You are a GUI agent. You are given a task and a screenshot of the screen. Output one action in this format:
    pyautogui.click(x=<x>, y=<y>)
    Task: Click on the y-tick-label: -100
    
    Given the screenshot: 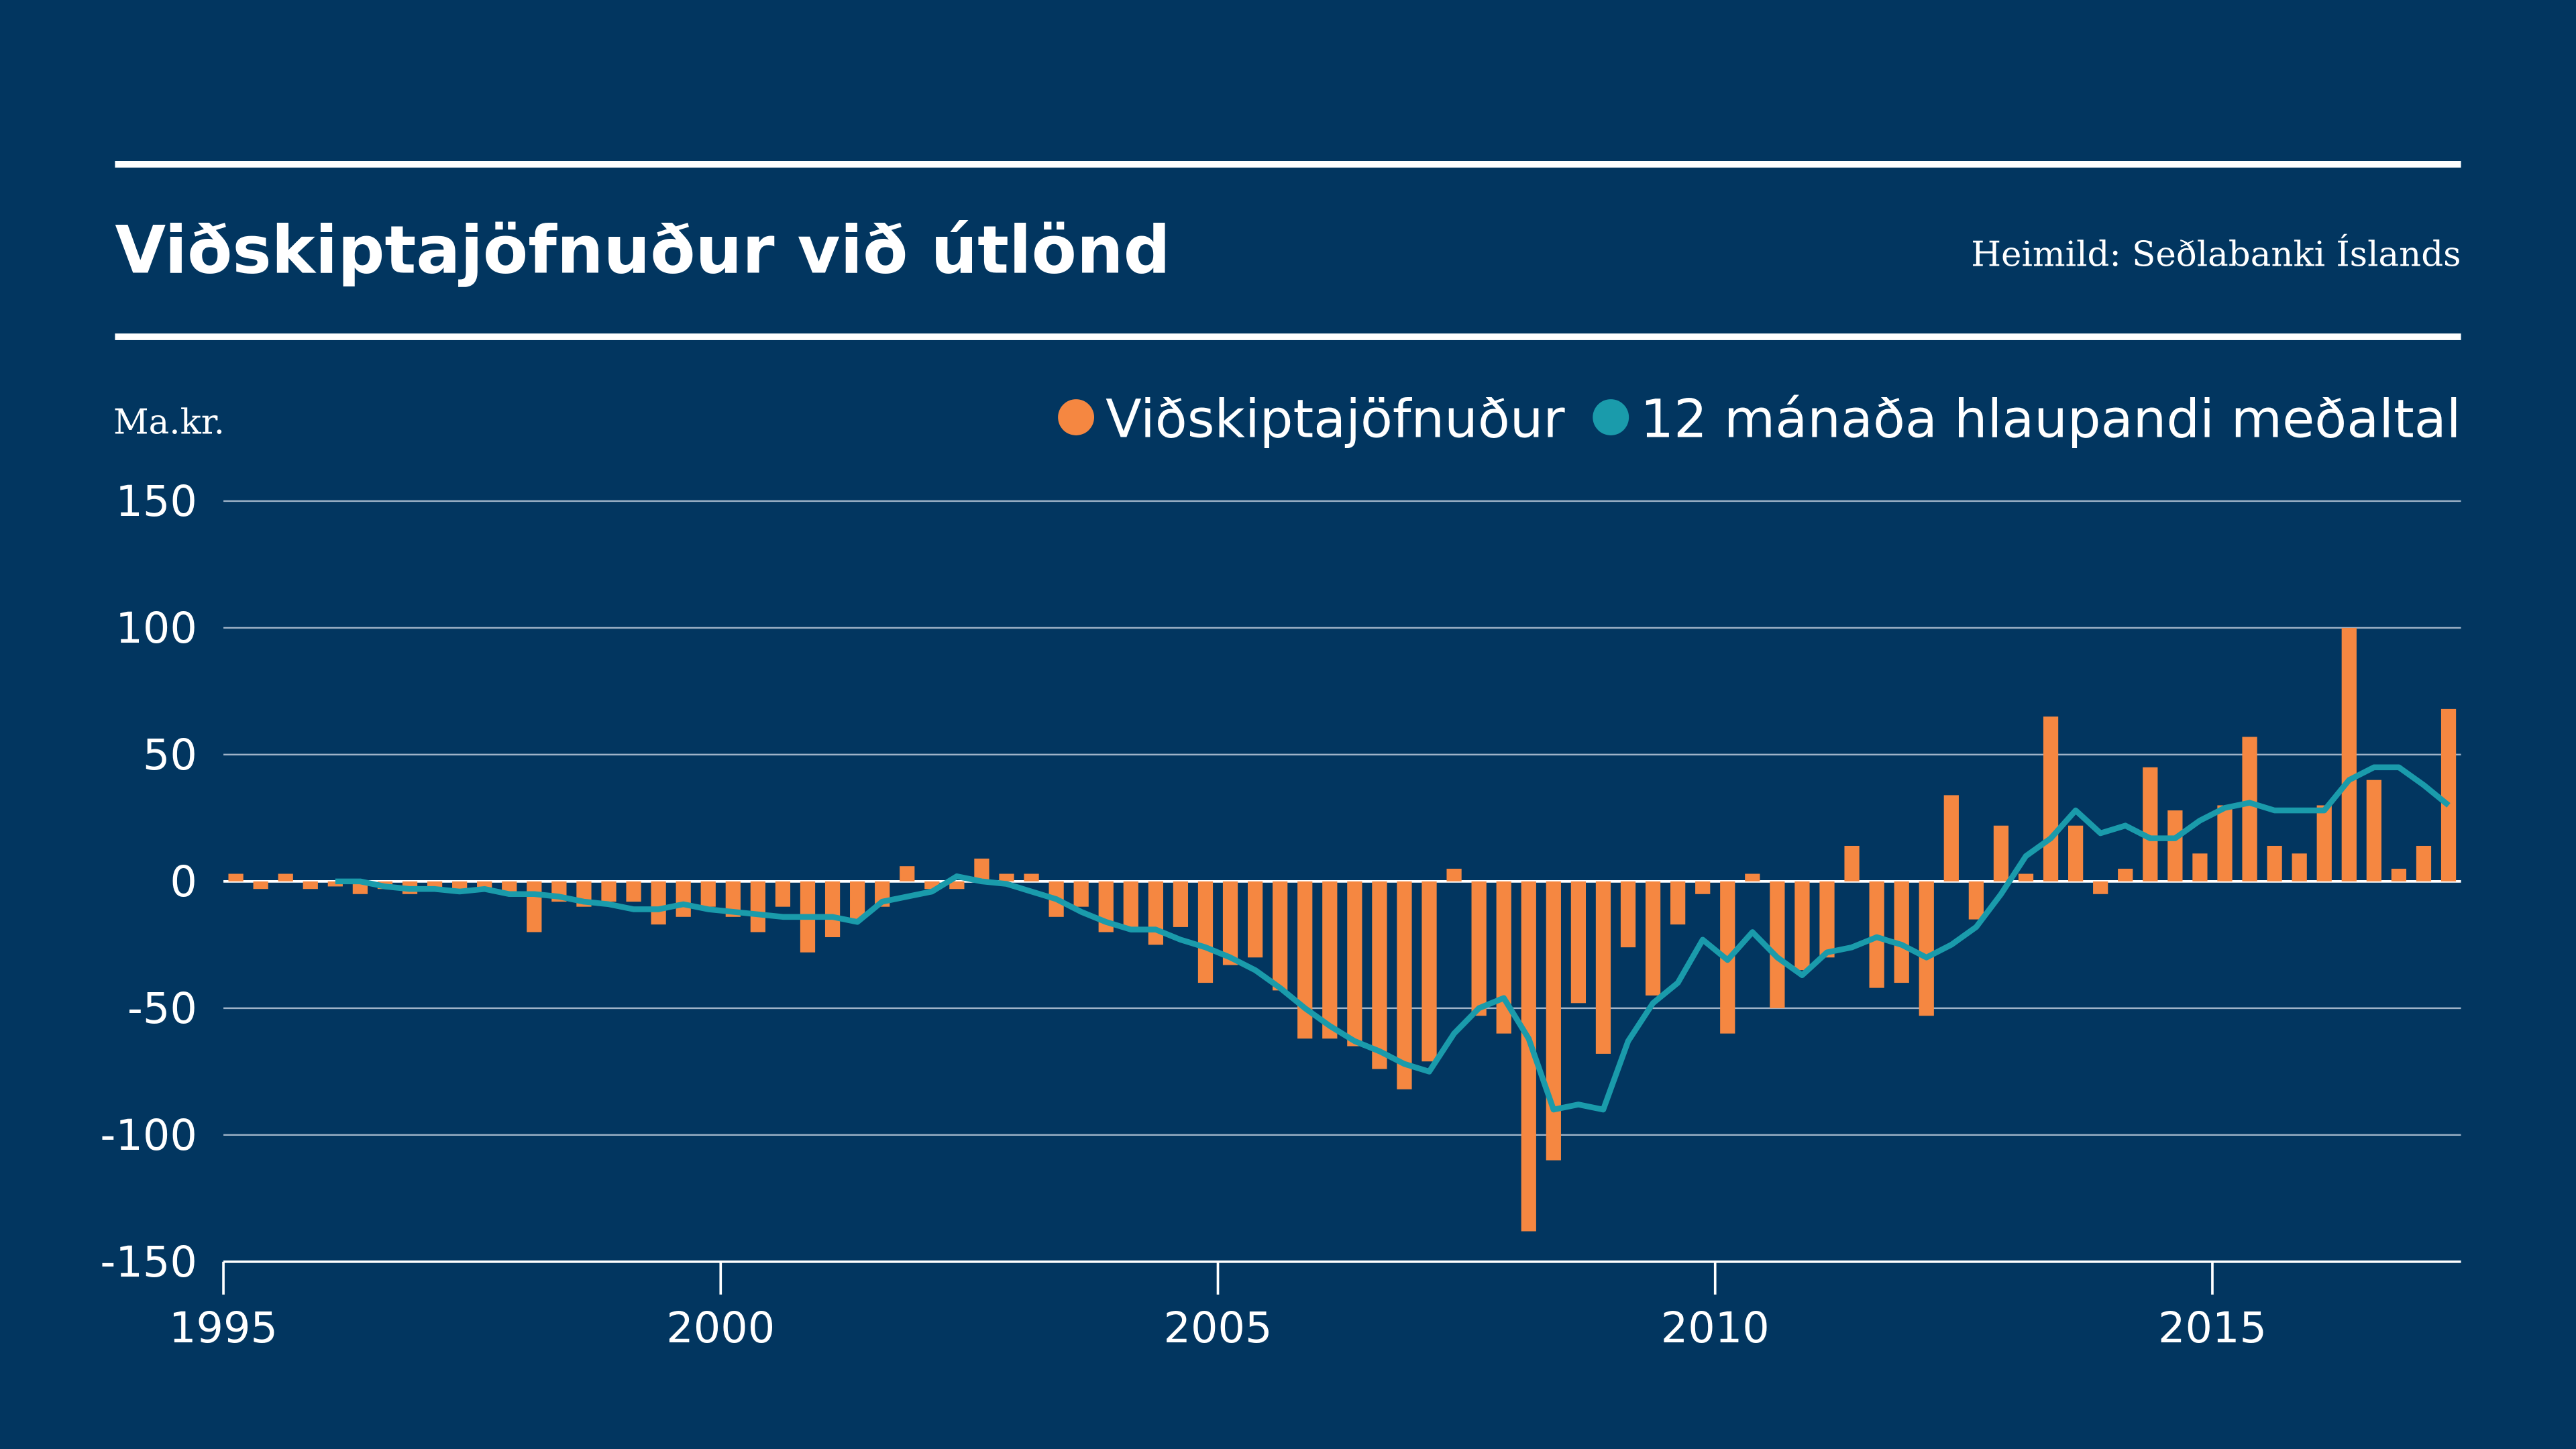 What is the action you would take?
    pyautogui.click(x=148, y=1136)
    